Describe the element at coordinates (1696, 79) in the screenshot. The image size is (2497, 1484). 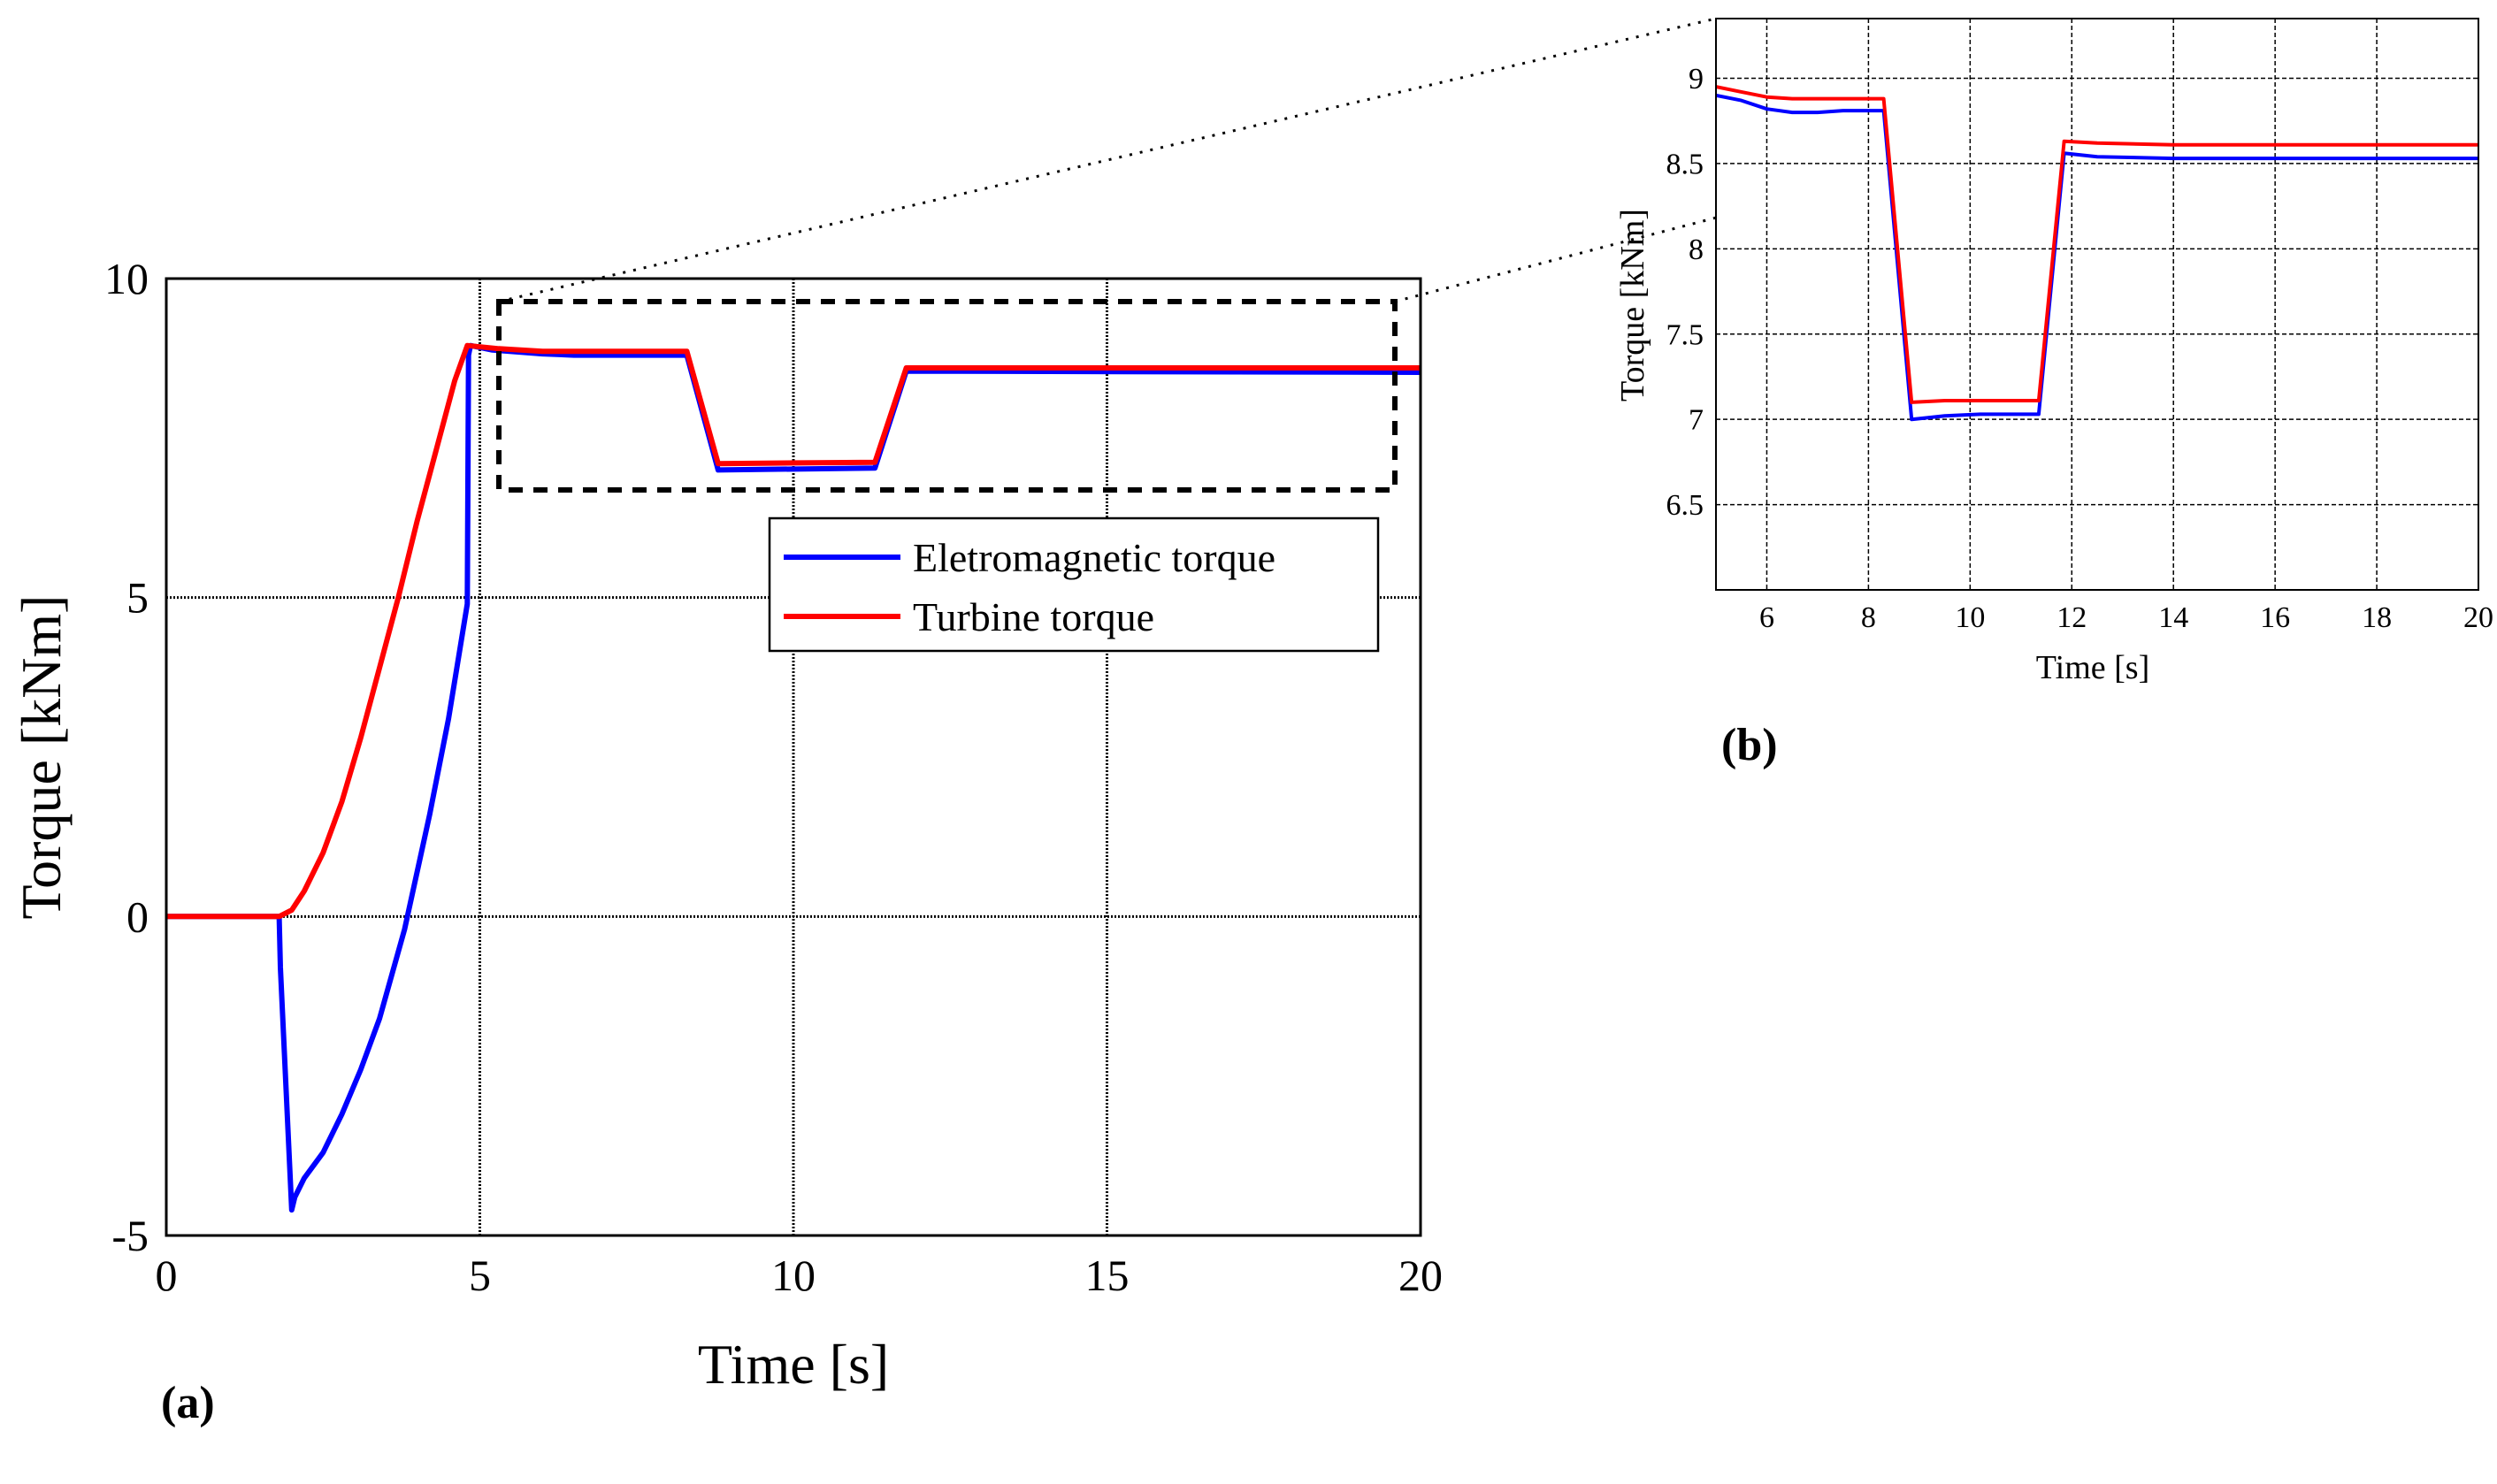
I see `panel-b-y-tick-label: 9` at that location.